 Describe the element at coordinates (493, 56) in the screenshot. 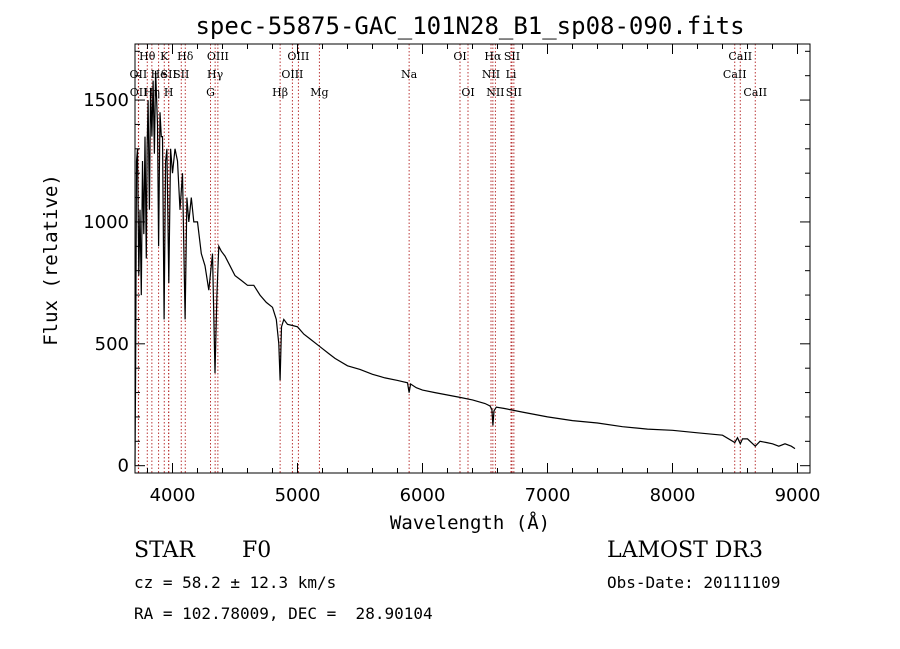

I see `spectral-line-label: Hα` at that location.